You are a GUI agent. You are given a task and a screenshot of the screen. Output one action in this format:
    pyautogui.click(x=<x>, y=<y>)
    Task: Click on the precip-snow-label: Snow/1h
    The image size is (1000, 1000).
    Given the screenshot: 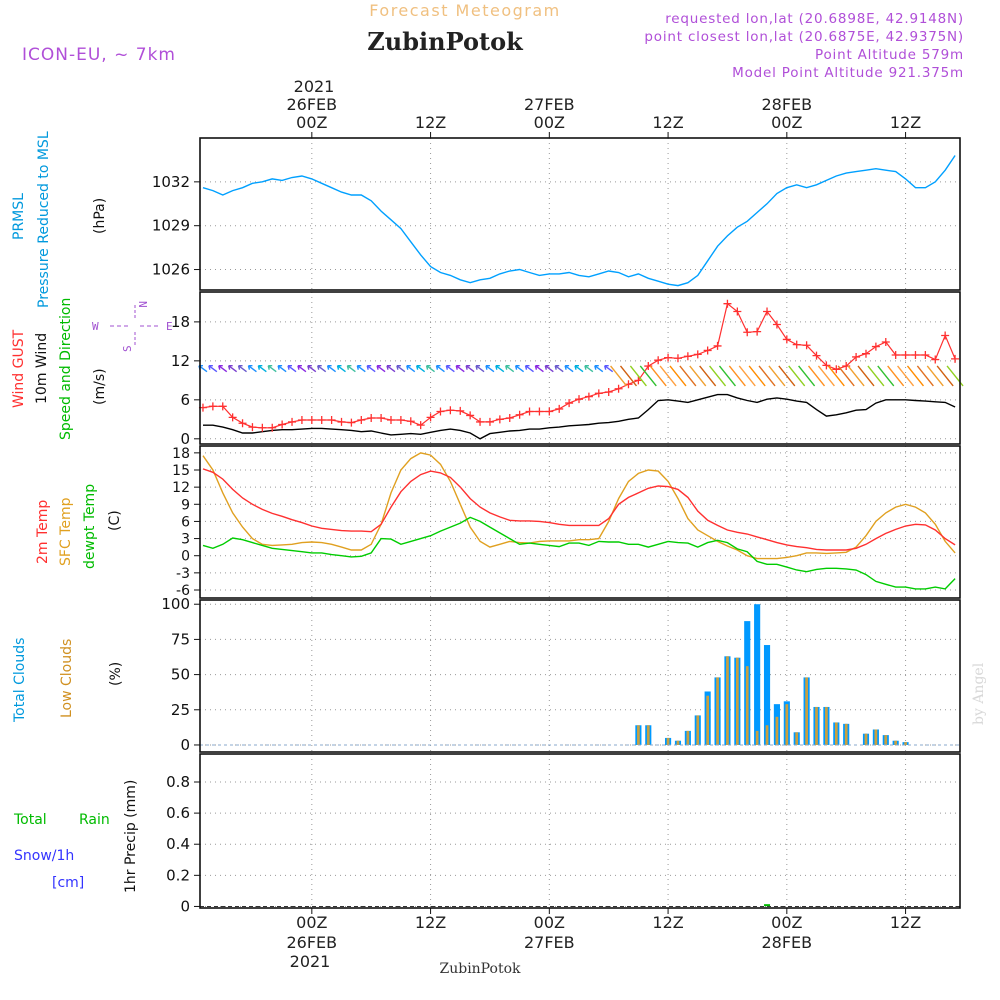 What is the action you would take?
    pyautogui.click(x=44, y=856)
    